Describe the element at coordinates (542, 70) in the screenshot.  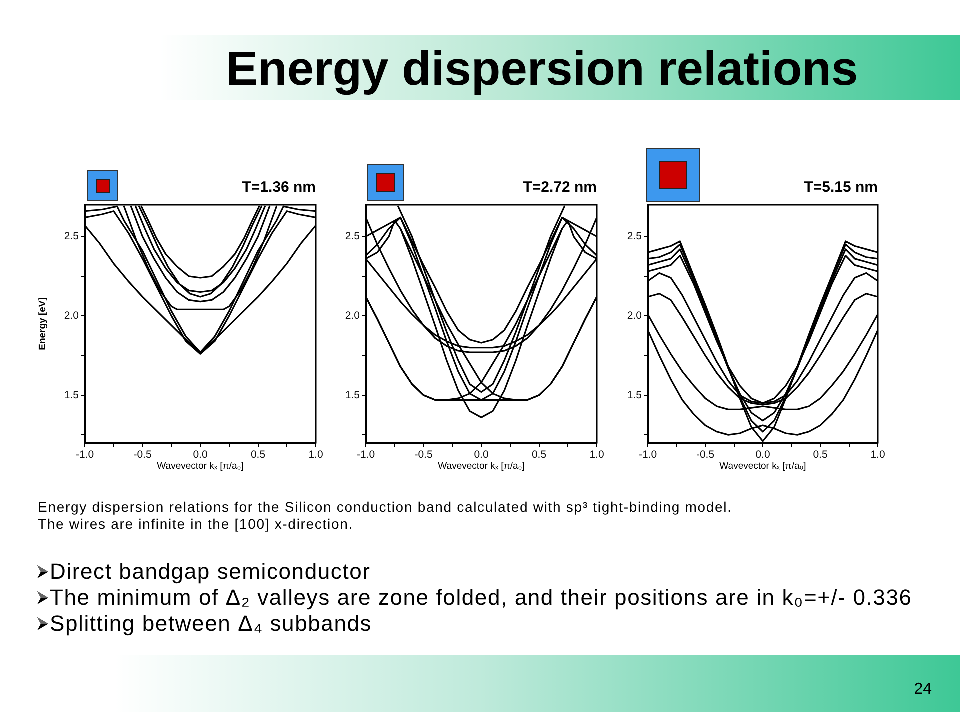
I see `text: Energy dispersion relations` at that location.